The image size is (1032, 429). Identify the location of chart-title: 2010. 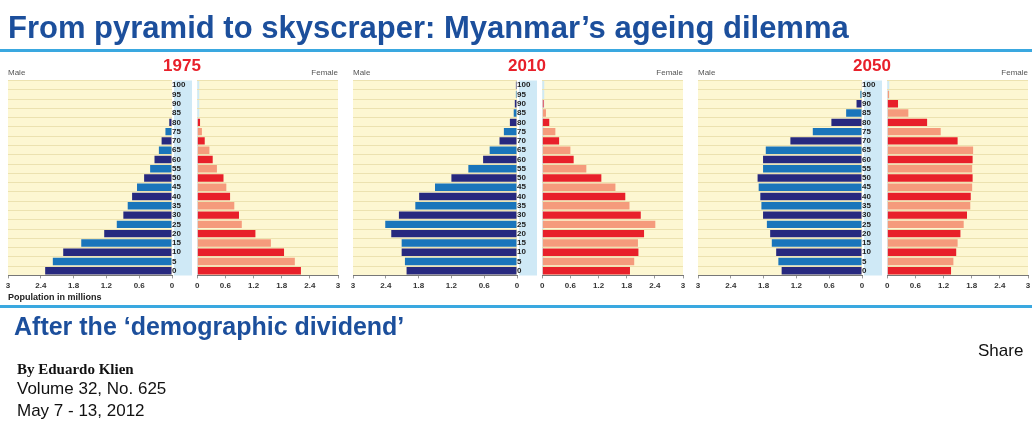
(527, 66).